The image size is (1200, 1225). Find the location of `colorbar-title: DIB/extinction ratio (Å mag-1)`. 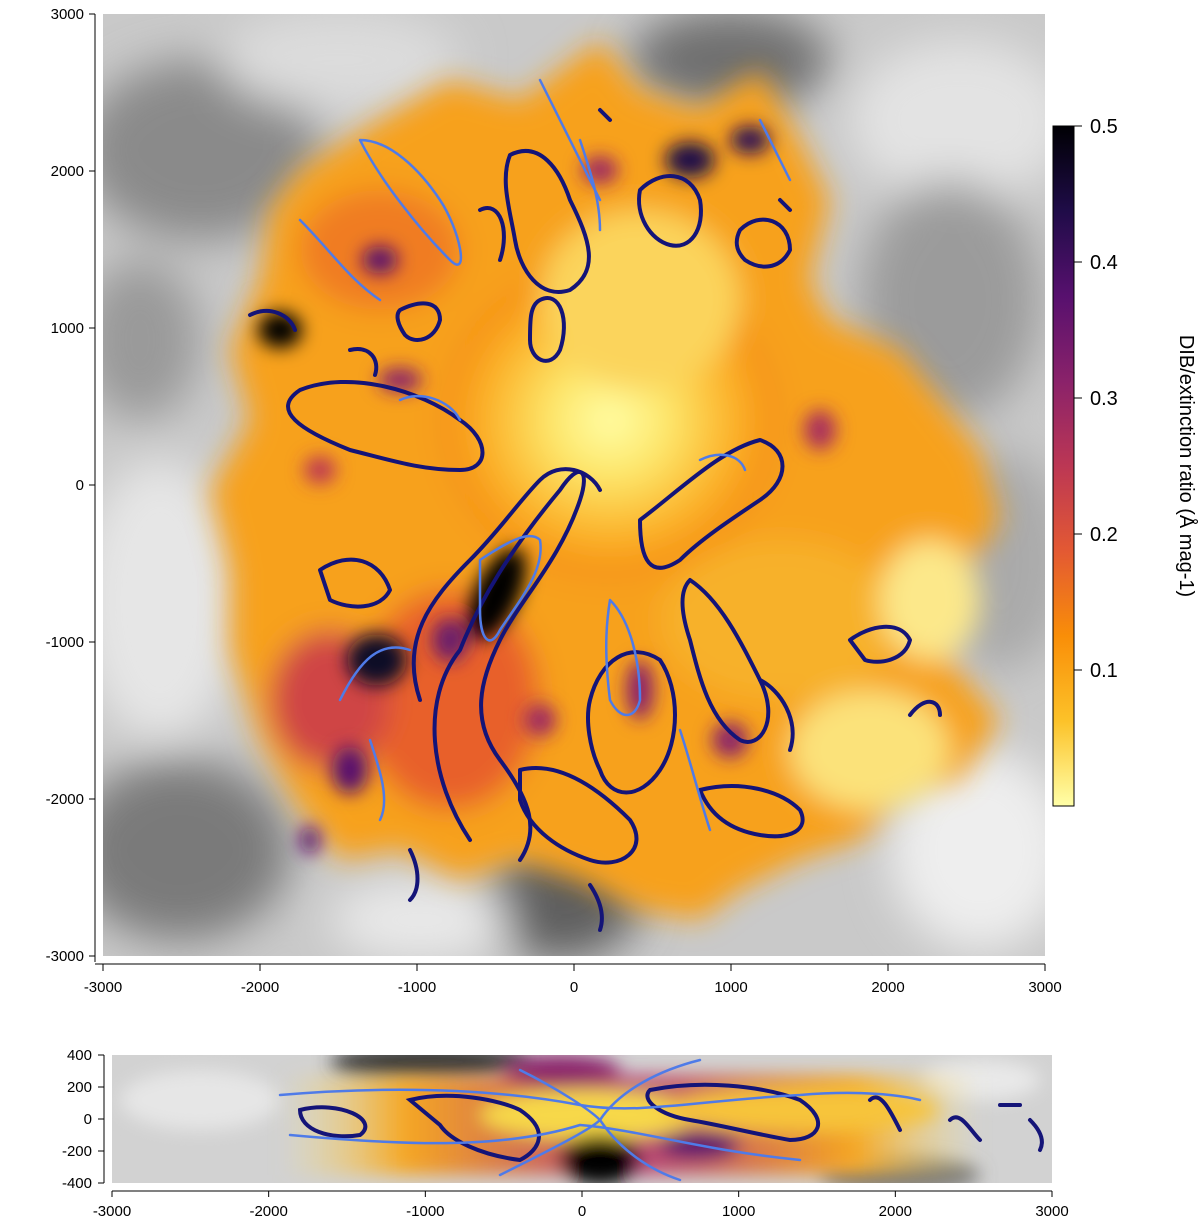

colorbar-title: DIB/extinction ratio (Å mag-1) is located at coordinates (1186, 466).